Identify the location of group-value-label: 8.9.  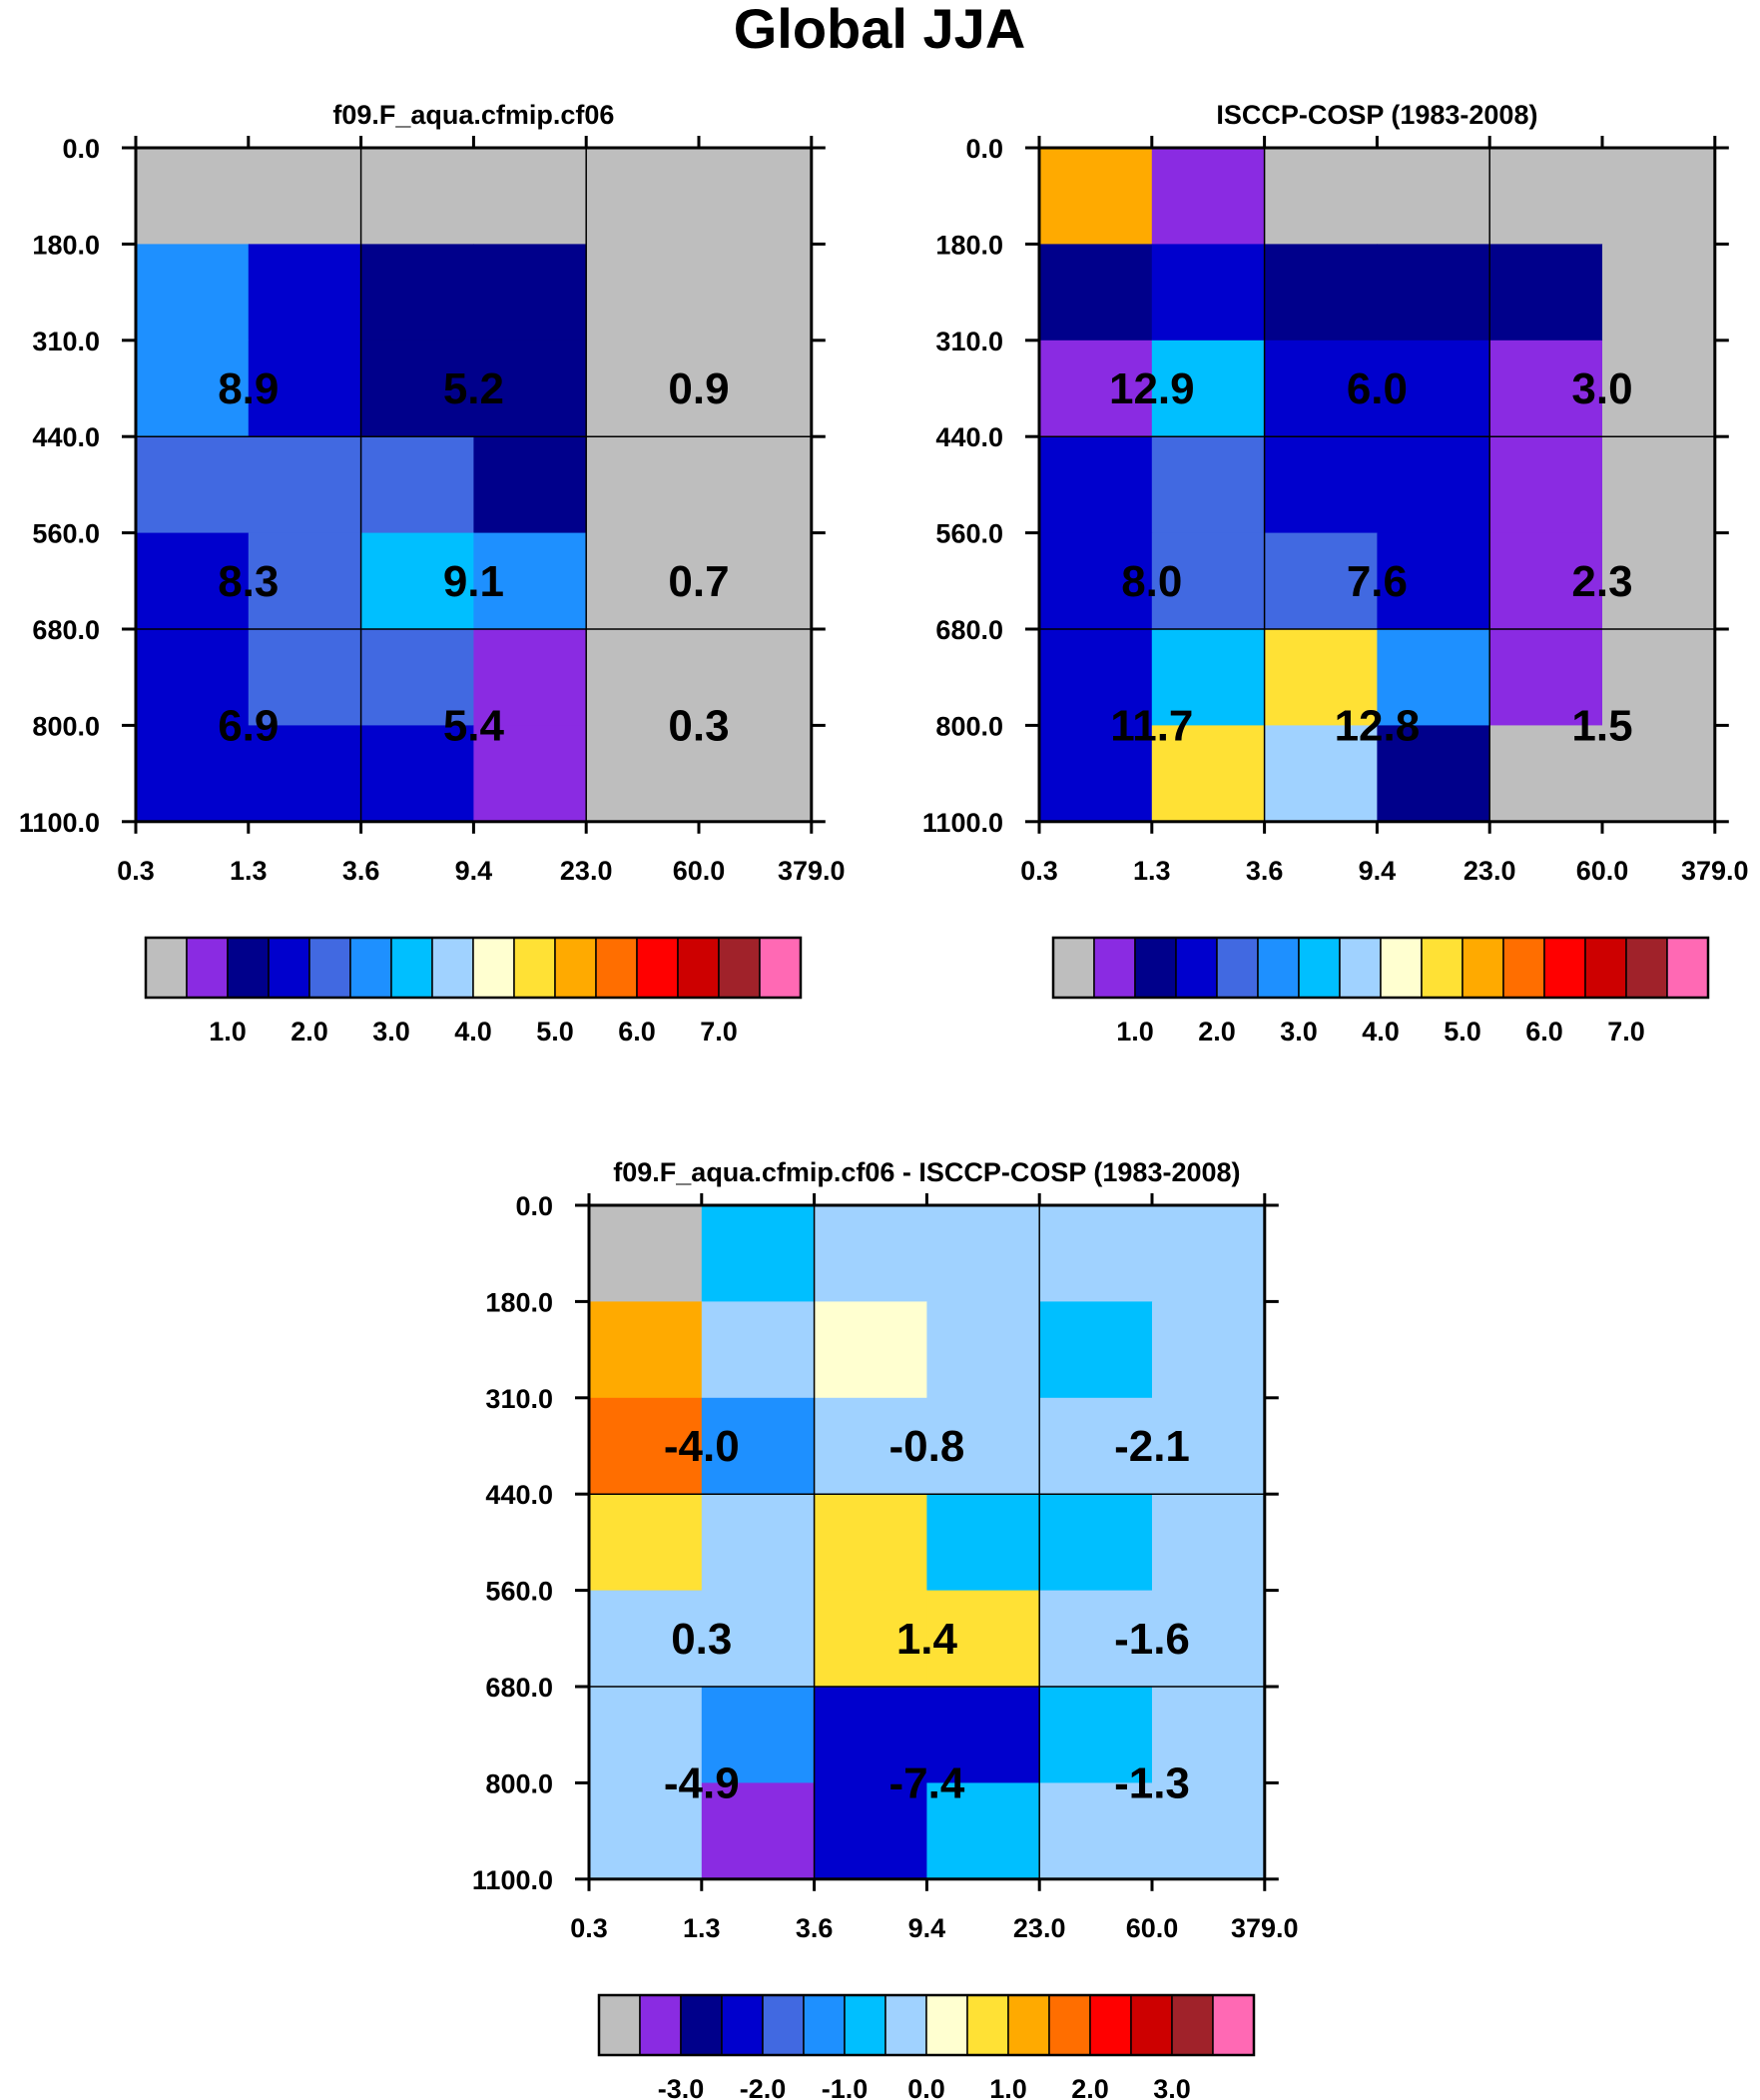
(248, 388).